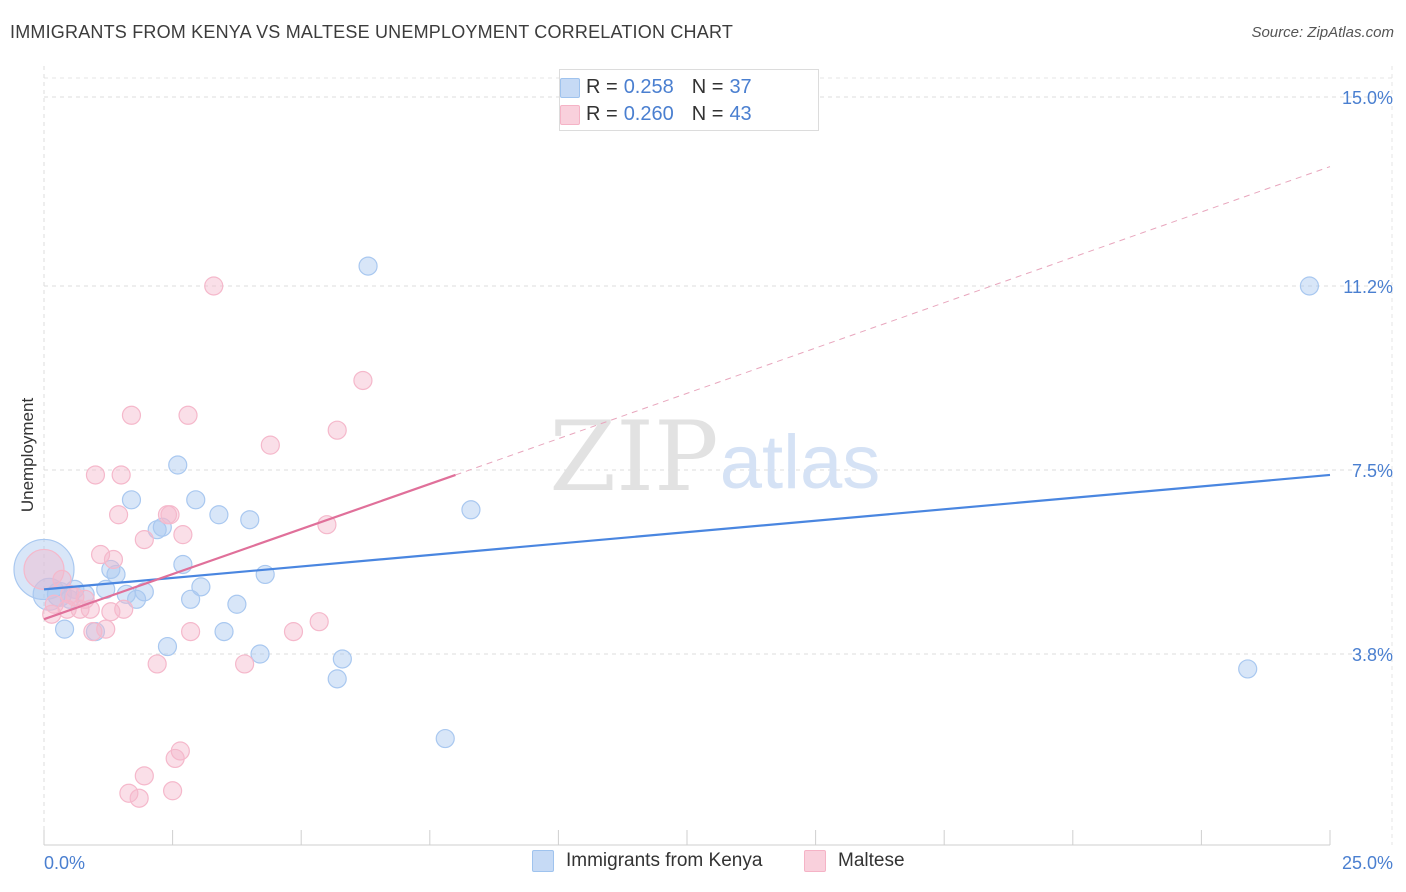 The width and height of the screenshot is (1406, 892). What do you see at coordinates (249, 547) in the screenshot?
I see `maltese-trend-line` at bounding box center [249, 547].